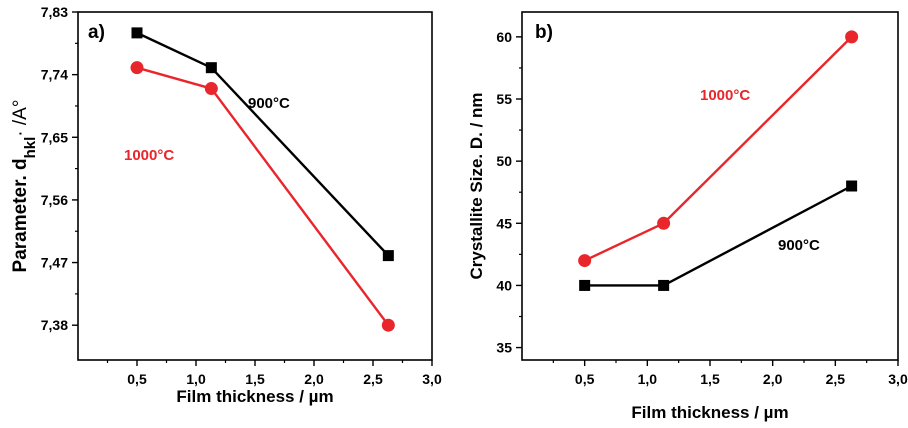  Describe the element at coordinates (504, 161) in the screenshot. I see `y-tick-label: 50` at that location.